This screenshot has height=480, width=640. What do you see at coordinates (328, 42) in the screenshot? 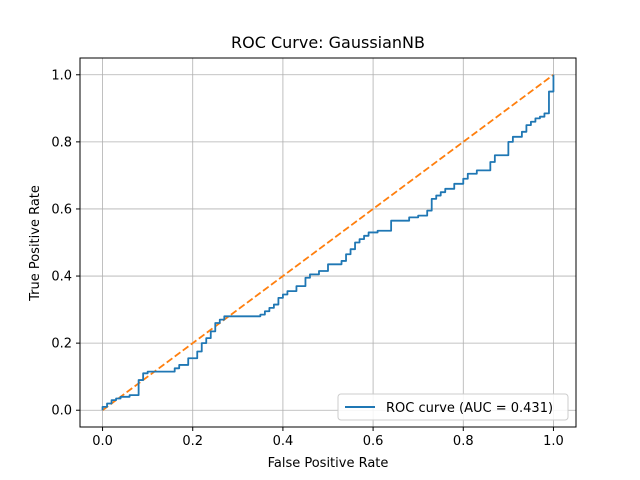
I see `chart-title: ROC Curve: GaussianNB` at bounding box center [328, 42].